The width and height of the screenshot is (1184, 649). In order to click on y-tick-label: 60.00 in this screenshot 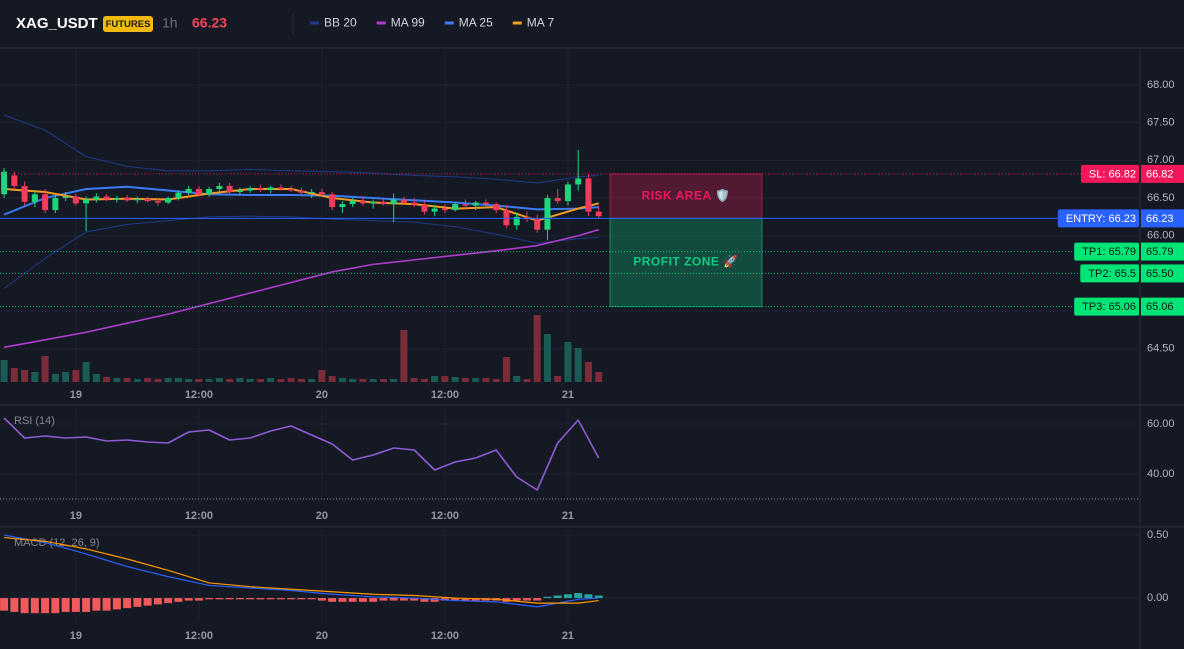, I will do `click(1161, 424)`.